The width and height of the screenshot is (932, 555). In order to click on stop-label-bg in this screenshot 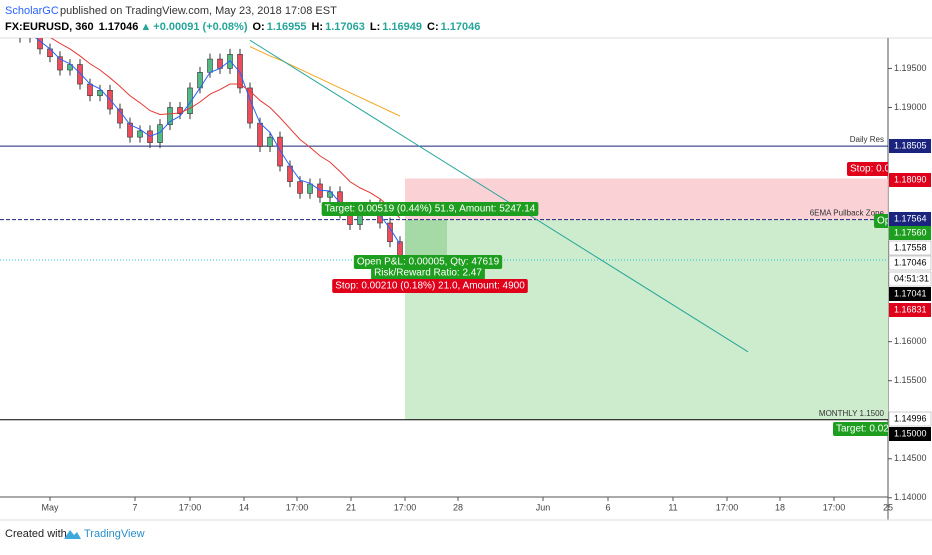, I will do `click(430, 286)`.